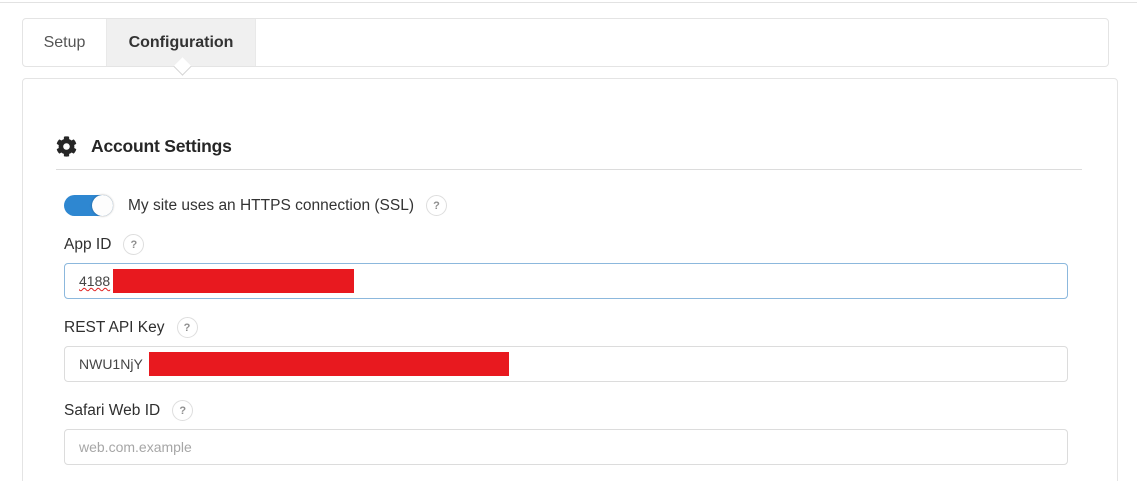 The height and width of the screenshot is (481, 1137). I want to click on app-id-input: 4188, so click(566, 281).